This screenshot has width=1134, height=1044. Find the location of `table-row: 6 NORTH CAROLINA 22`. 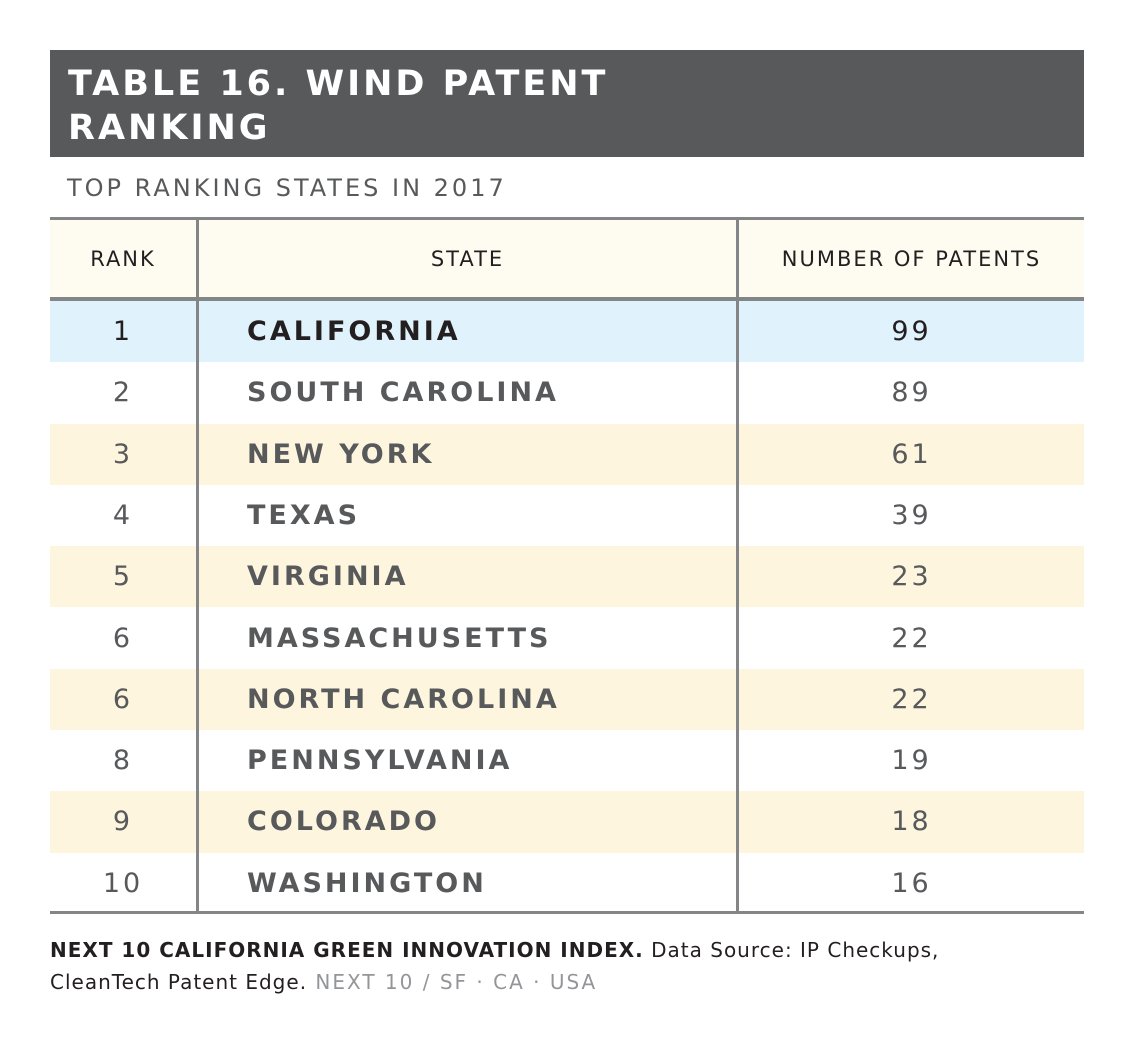

table-row: 6 NORTH CAROLINA 22 is located at coordinates (567, 699).